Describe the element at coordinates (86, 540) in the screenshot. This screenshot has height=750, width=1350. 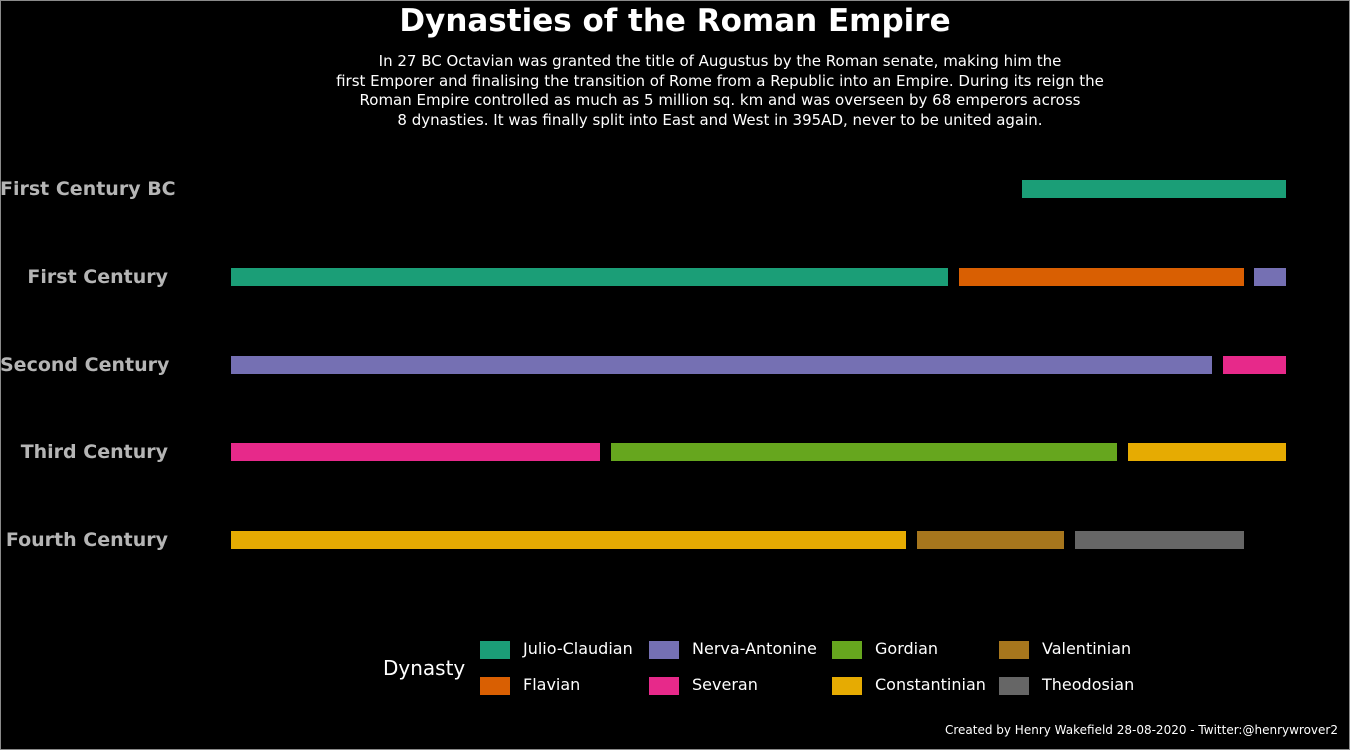
I see `y-tick-label: Fourth Century` at that location.